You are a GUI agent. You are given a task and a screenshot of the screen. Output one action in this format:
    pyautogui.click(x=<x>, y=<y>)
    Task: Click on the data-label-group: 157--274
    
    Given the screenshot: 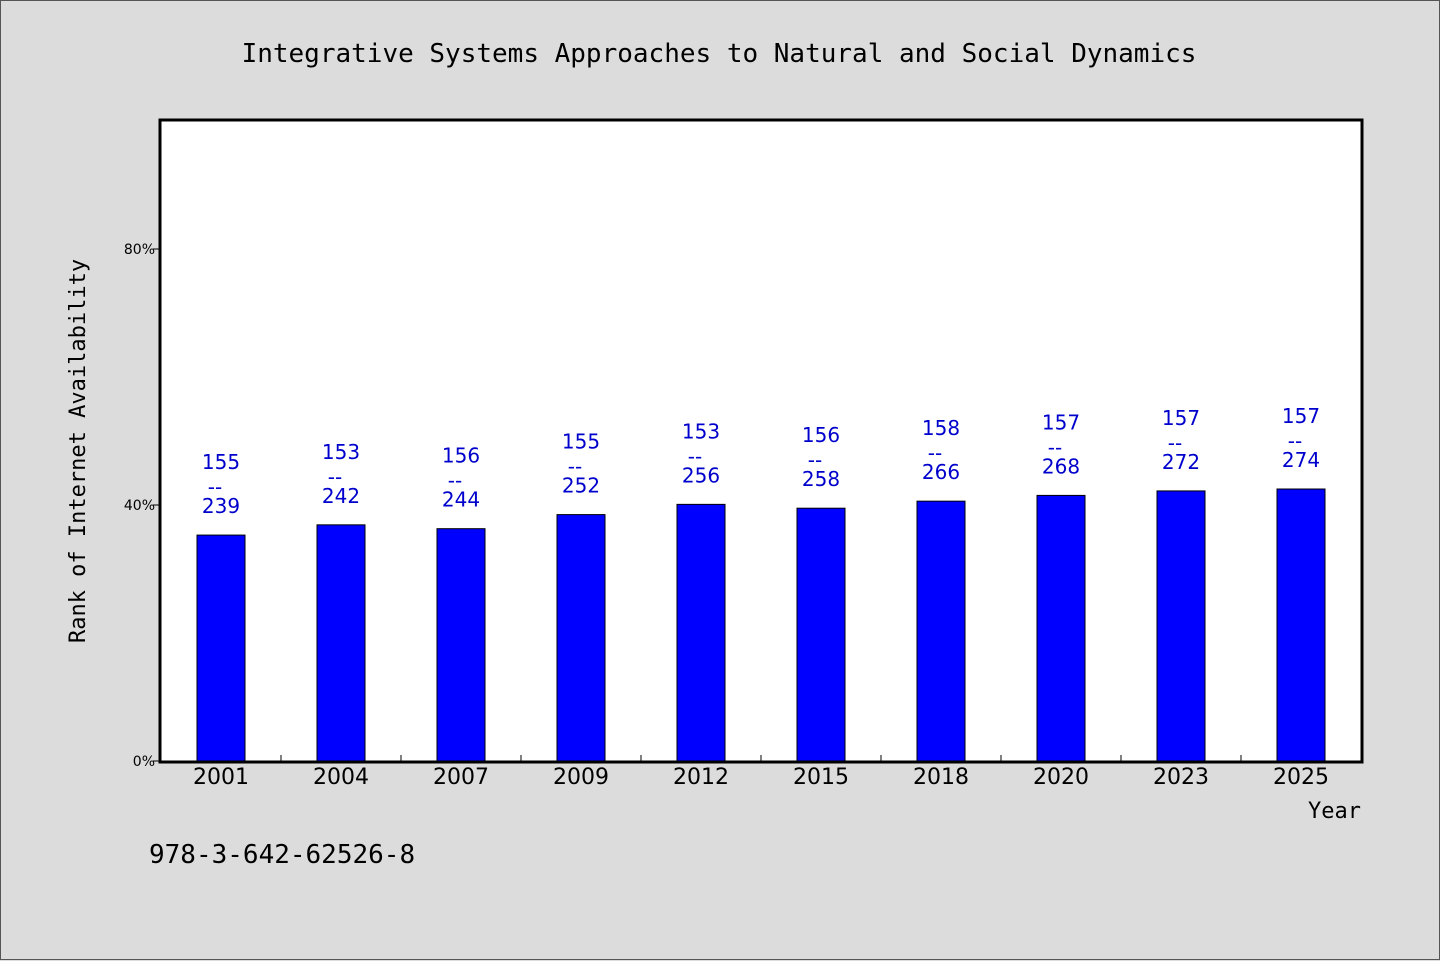 What is the action you would take?
    pyautogui.click(x=1301, y=438)
    